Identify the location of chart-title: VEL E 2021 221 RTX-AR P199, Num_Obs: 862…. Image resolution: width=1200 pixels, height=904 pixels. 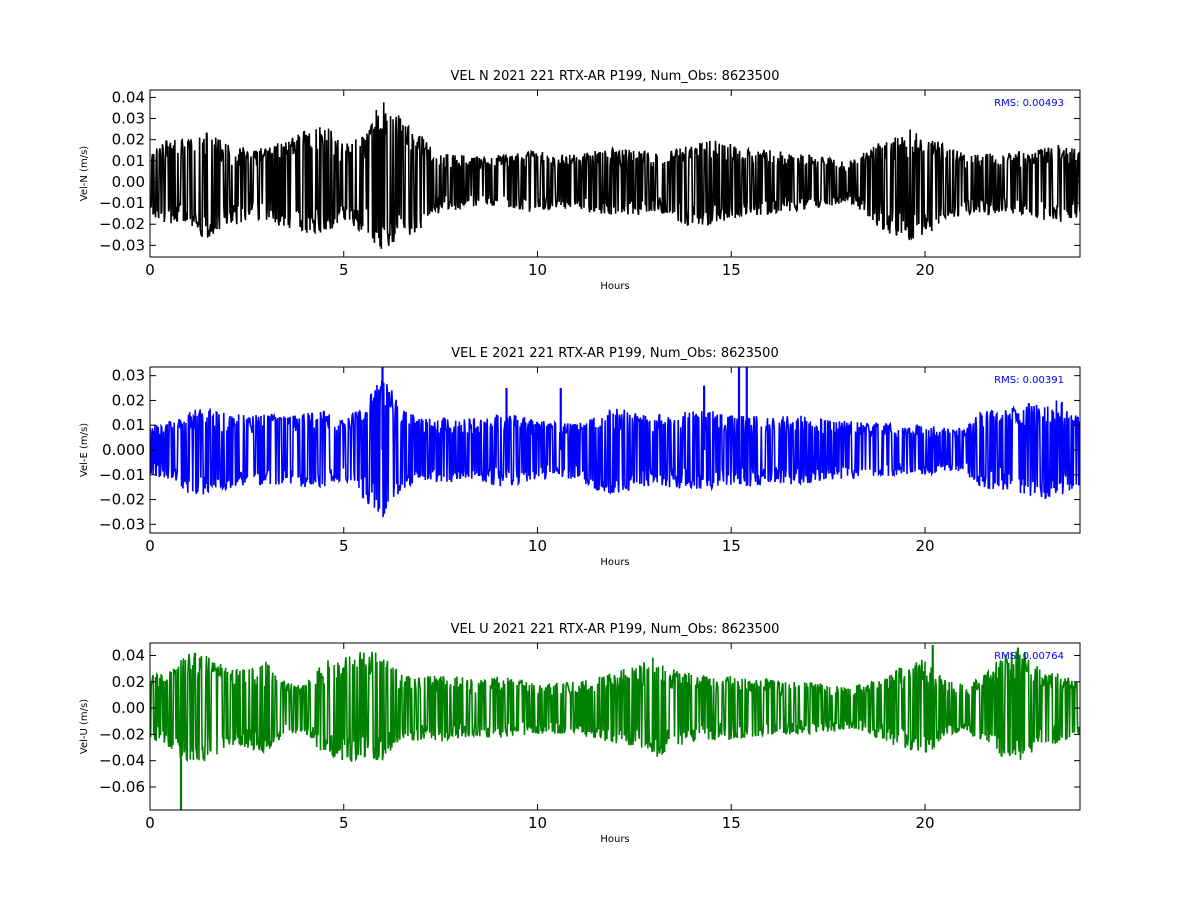
(614, 353).